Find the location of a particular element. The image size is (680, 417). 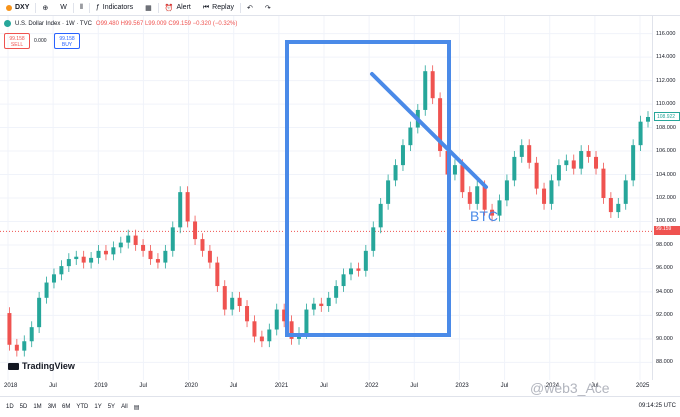

range-button-all: All is located at coordinates (124, 407).